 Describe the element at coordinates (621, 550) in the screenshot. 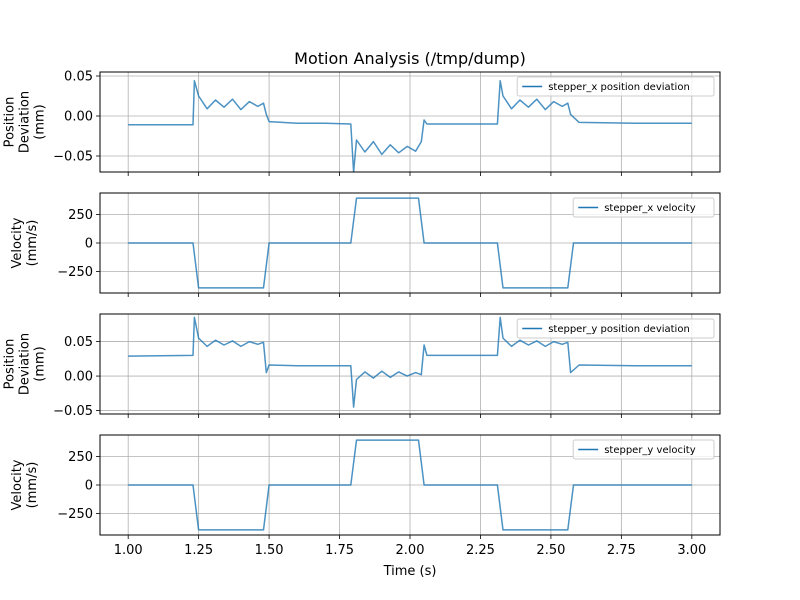

I see `x-tick-label: 2.75` at that location.